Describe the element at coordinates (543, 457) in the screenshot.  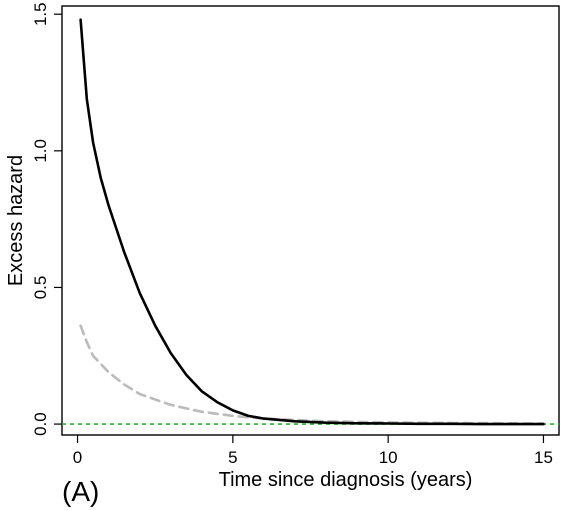
I see `x-tick-label: 15` at that location.